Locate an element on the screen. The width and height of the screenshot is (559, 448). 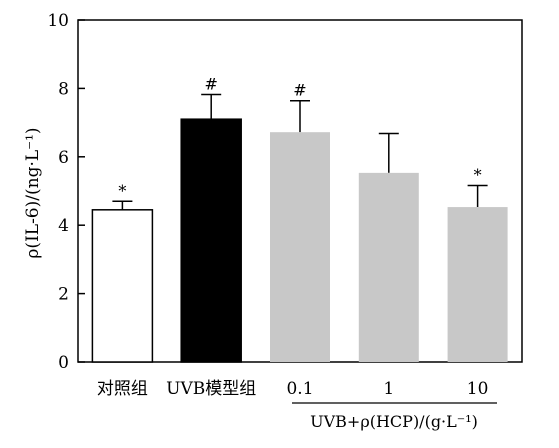
x-tick-label: 1 is located at coordinates (388, 389).